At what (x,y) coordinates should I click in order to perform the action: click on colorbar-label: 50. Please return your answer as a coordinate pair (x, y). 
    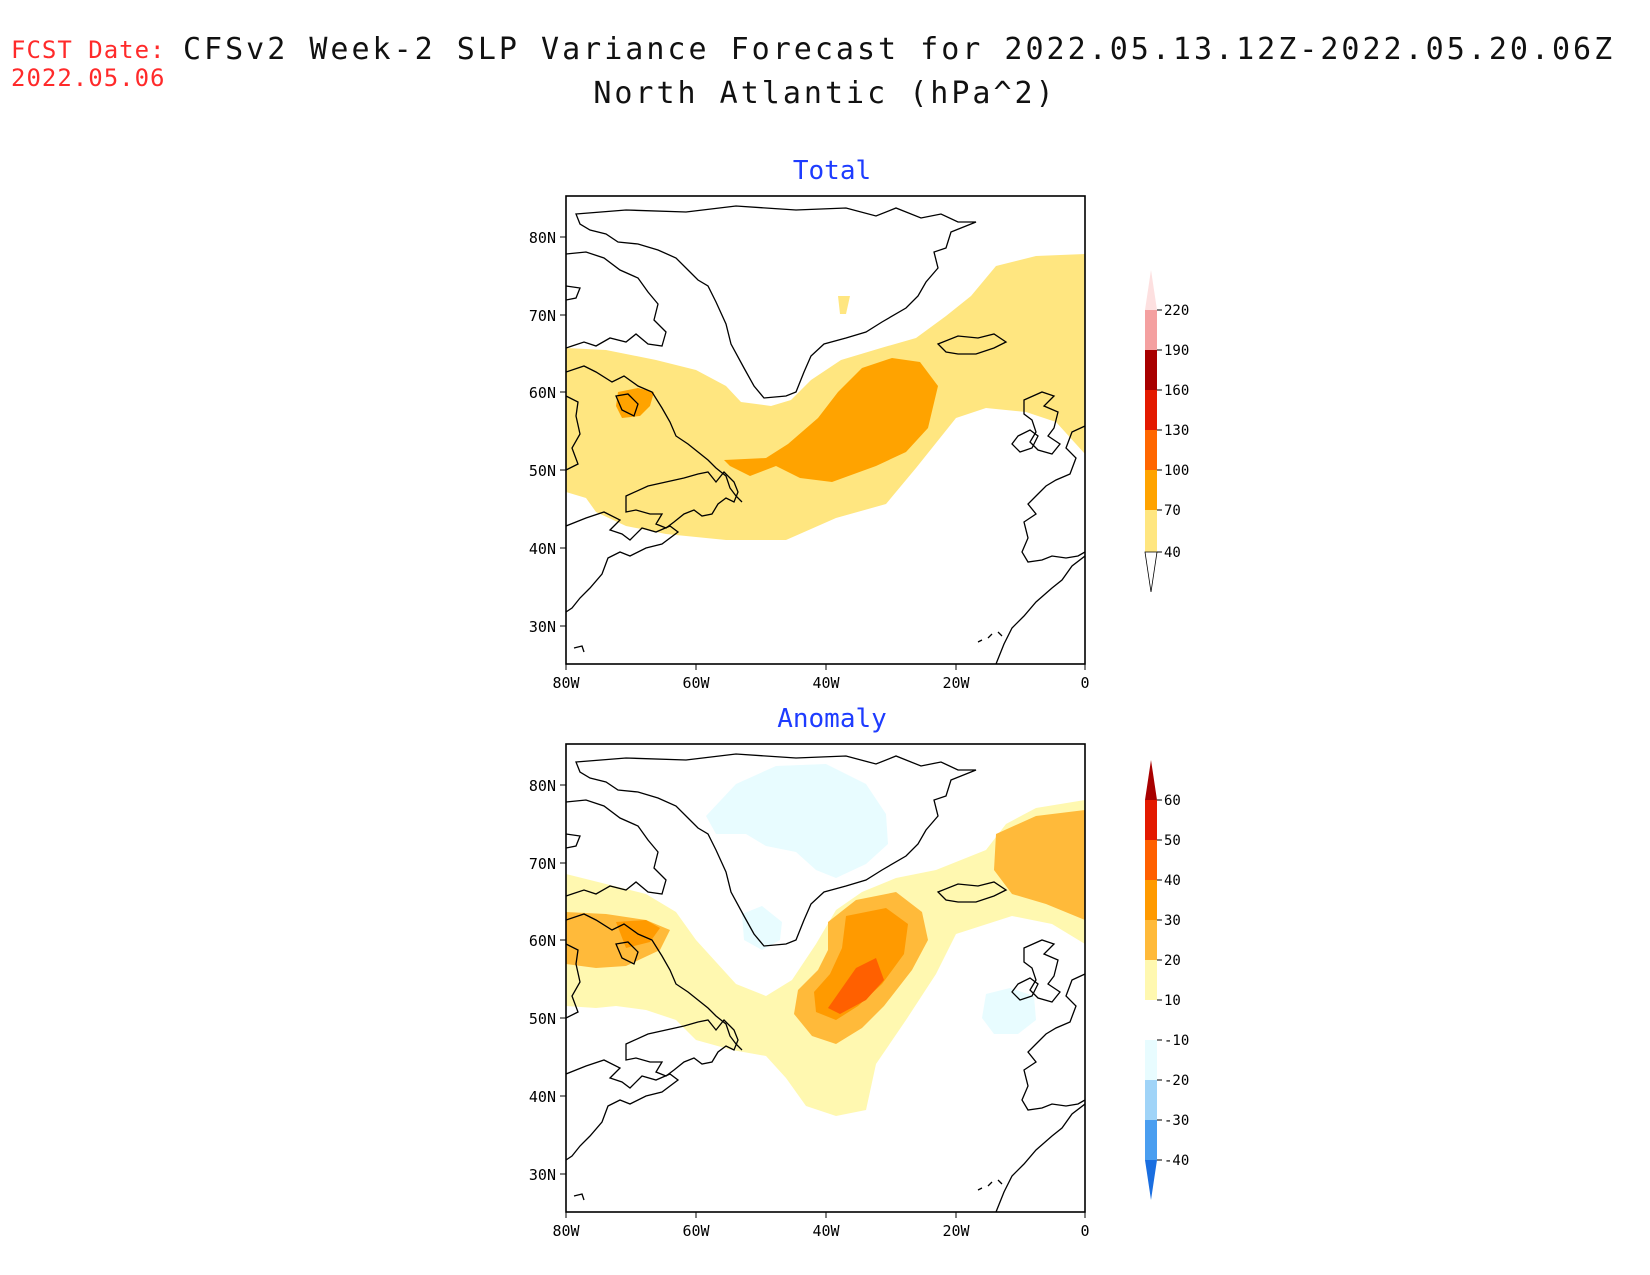
    Looking at the image, I should click on (1172, 841).